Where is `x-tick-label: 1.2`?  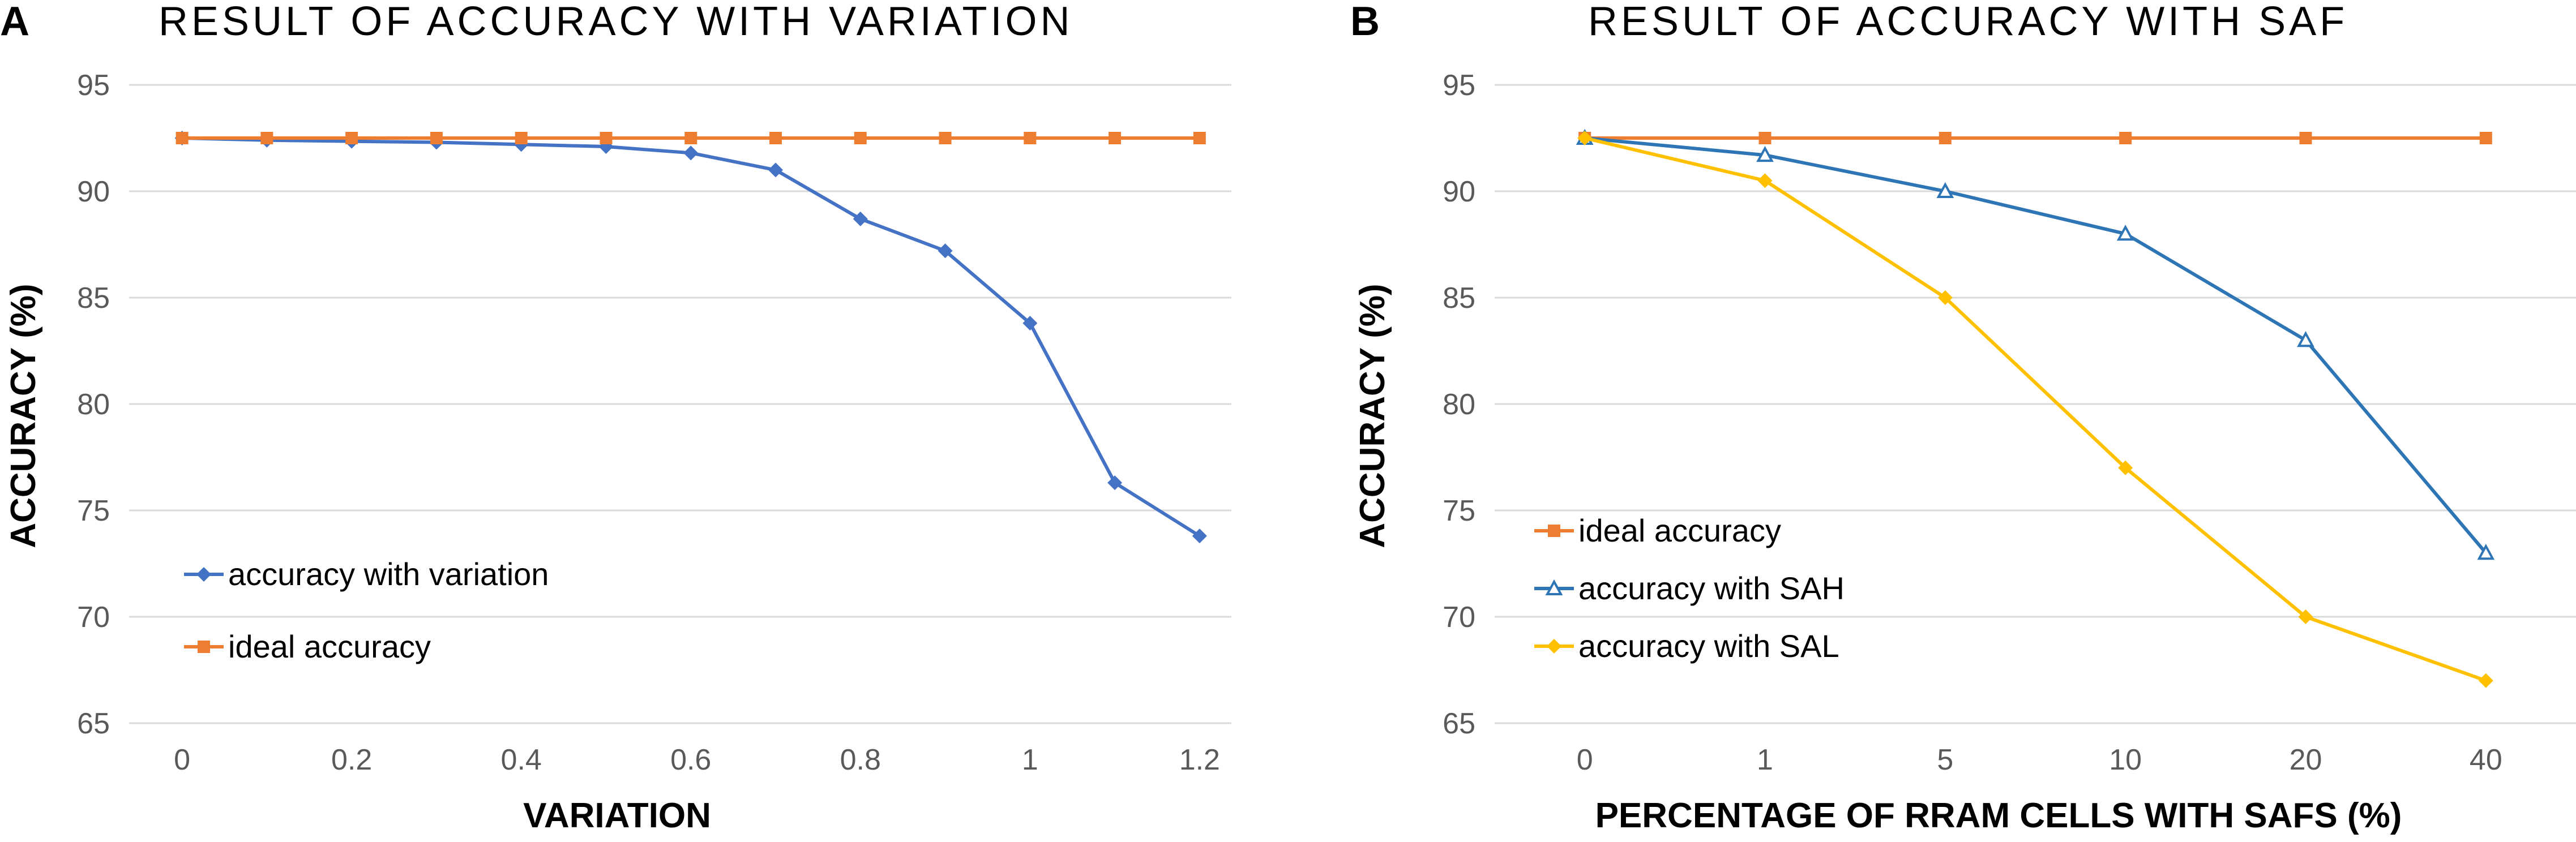 x-tick-label: 1.2 is located at coordinates (1199, 760).